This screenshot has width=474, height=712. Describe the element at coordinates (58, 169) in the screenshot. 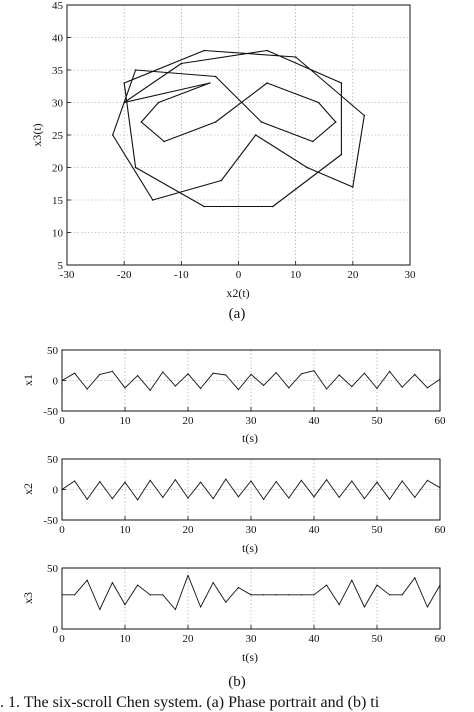

I see `y-tick-label: 20` at that location.